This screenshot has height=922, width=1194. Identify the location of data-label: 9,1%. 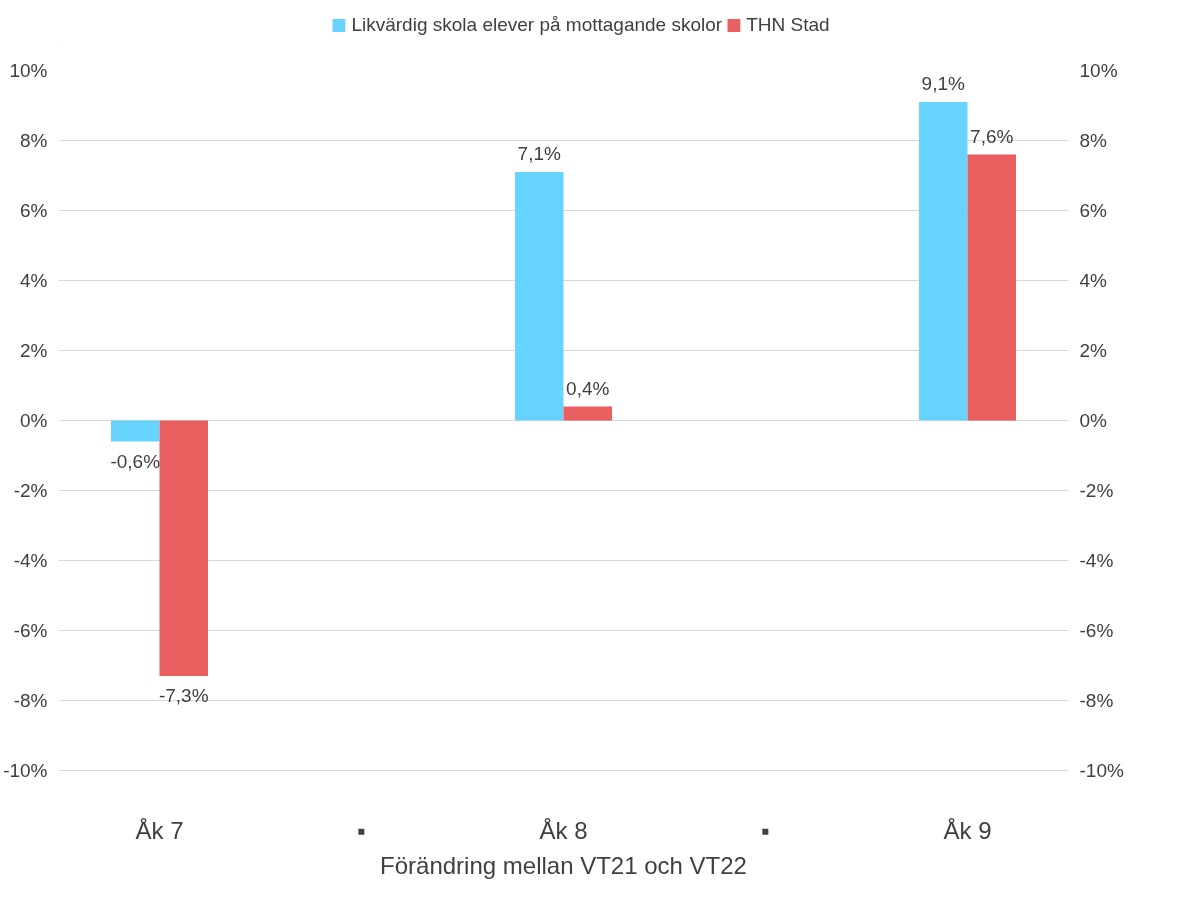
(943, 83).